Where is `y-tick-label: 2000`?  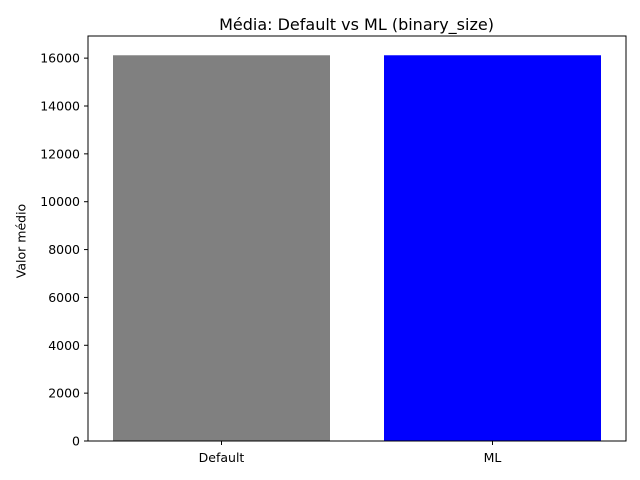 y-tick-label: 2000 is located at coordinates (64, 393).